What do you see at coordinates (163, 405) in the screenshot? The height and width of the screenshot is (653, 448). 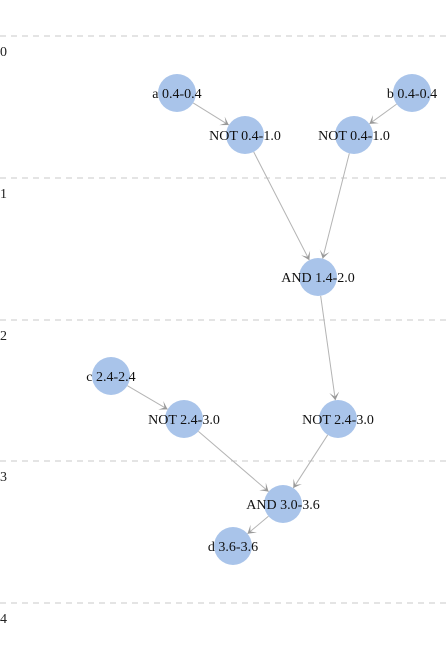 I see `arrowhead-c-to-not3` at bounding box center [163, 405].